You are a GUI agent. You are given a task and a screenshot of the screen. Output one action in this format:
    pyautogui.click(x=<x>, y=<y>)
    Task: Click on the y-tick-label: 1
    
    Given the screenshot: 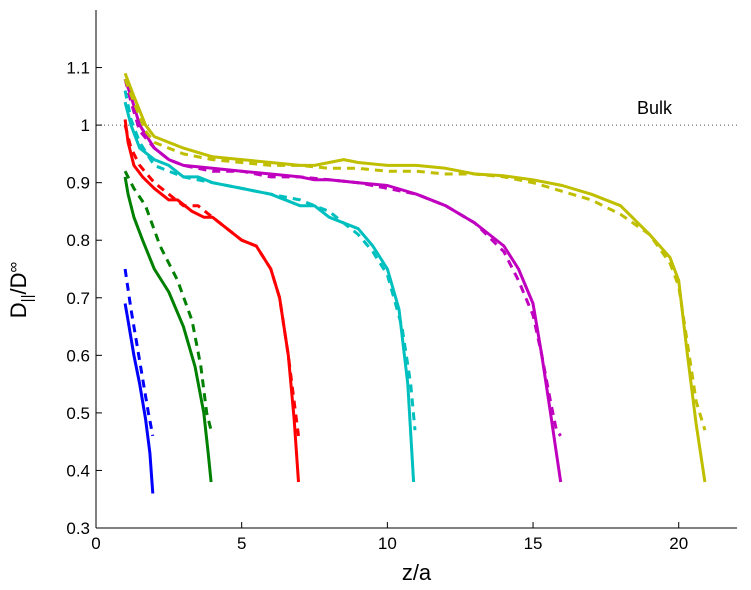 What is the action you would take?
    pyautogui.click(x=85, y=125)
    